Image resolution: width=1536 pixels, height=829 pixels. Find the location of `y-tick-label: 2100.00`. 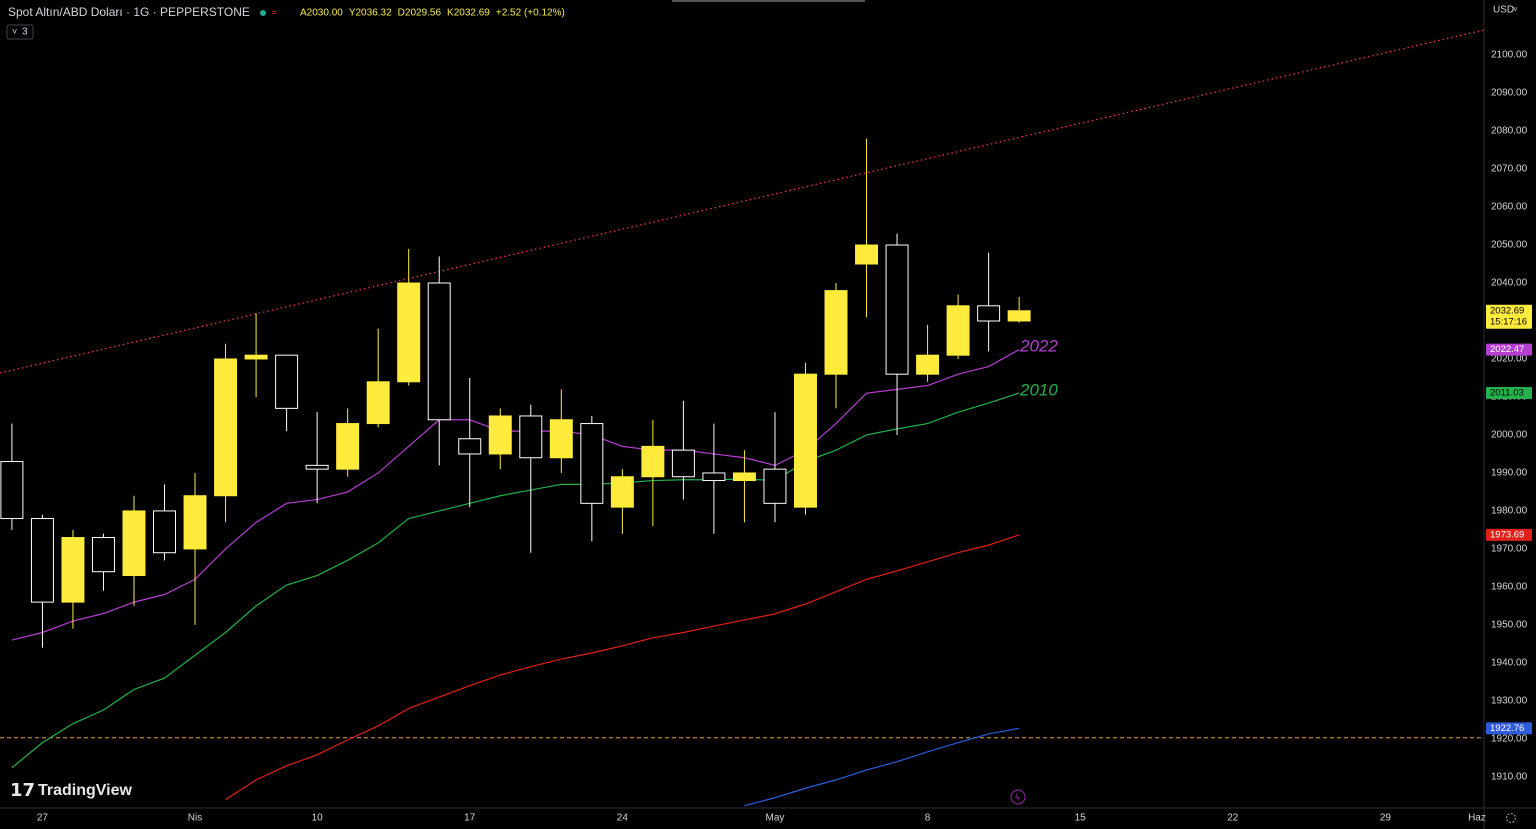

y-tick-label: 2100.00 is located at coordinates (1509, 55).